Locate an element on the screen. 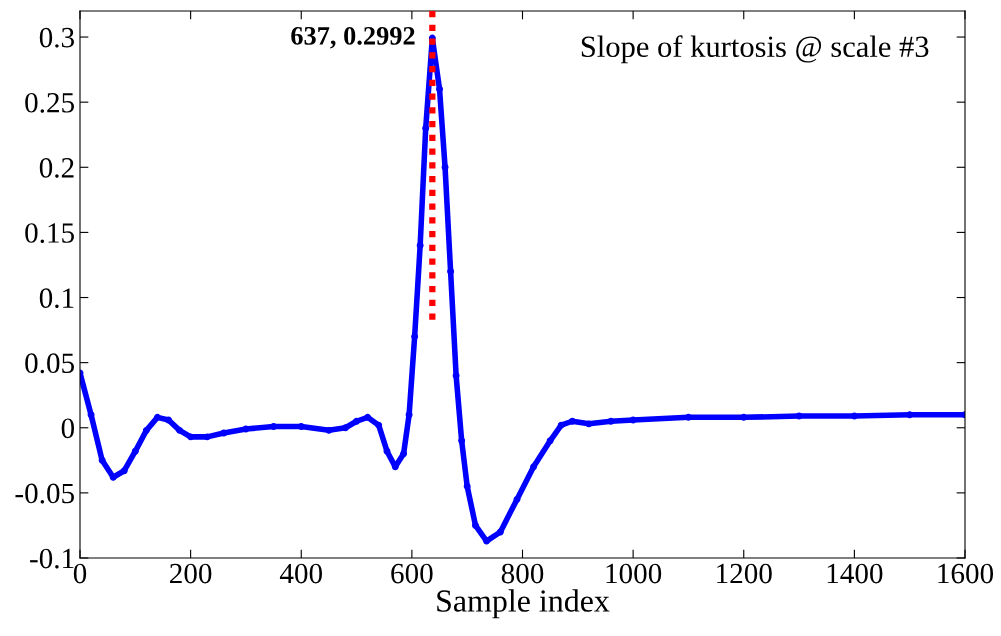  x-tick-label: 400 is located at coordinates (301, 573).